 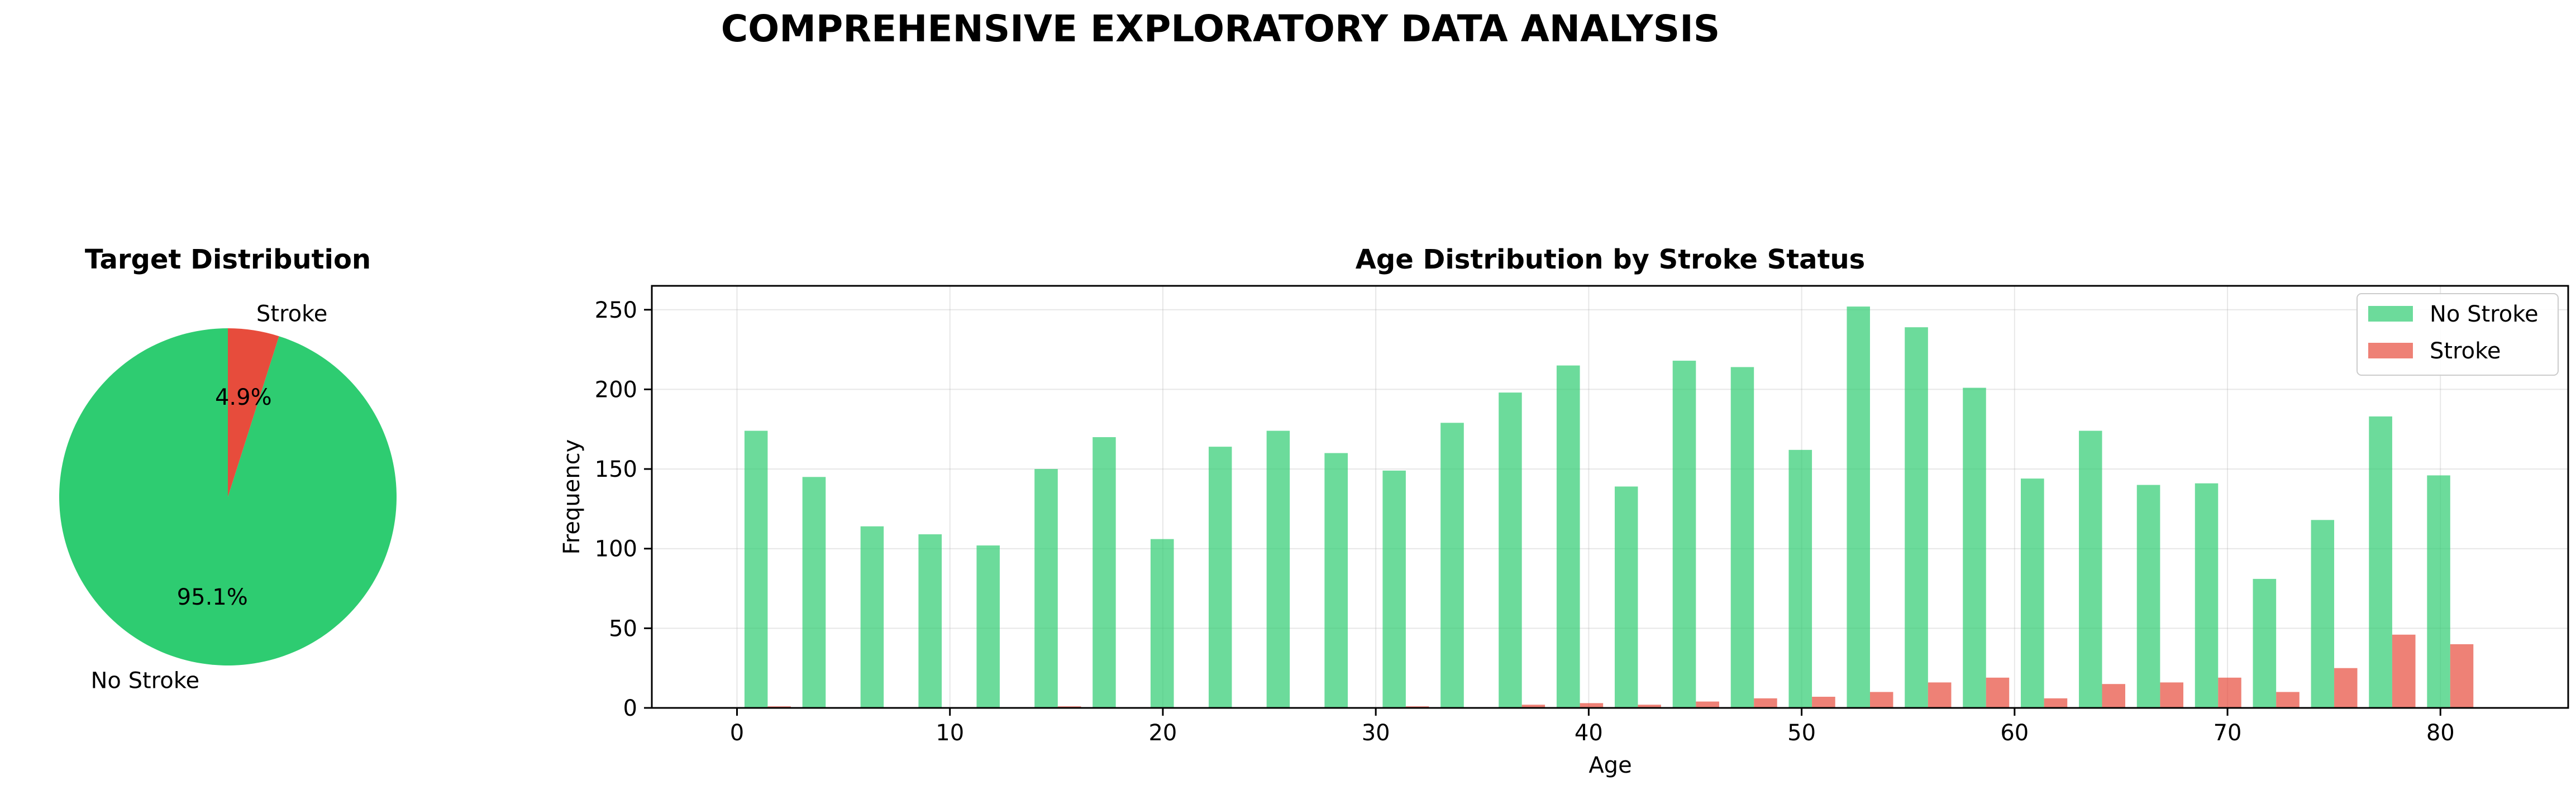 What do you see at coordinates (291, 314) in the screenshot?
I see `pie-label-stroke: Stroke` at bounding box center [291, 314].